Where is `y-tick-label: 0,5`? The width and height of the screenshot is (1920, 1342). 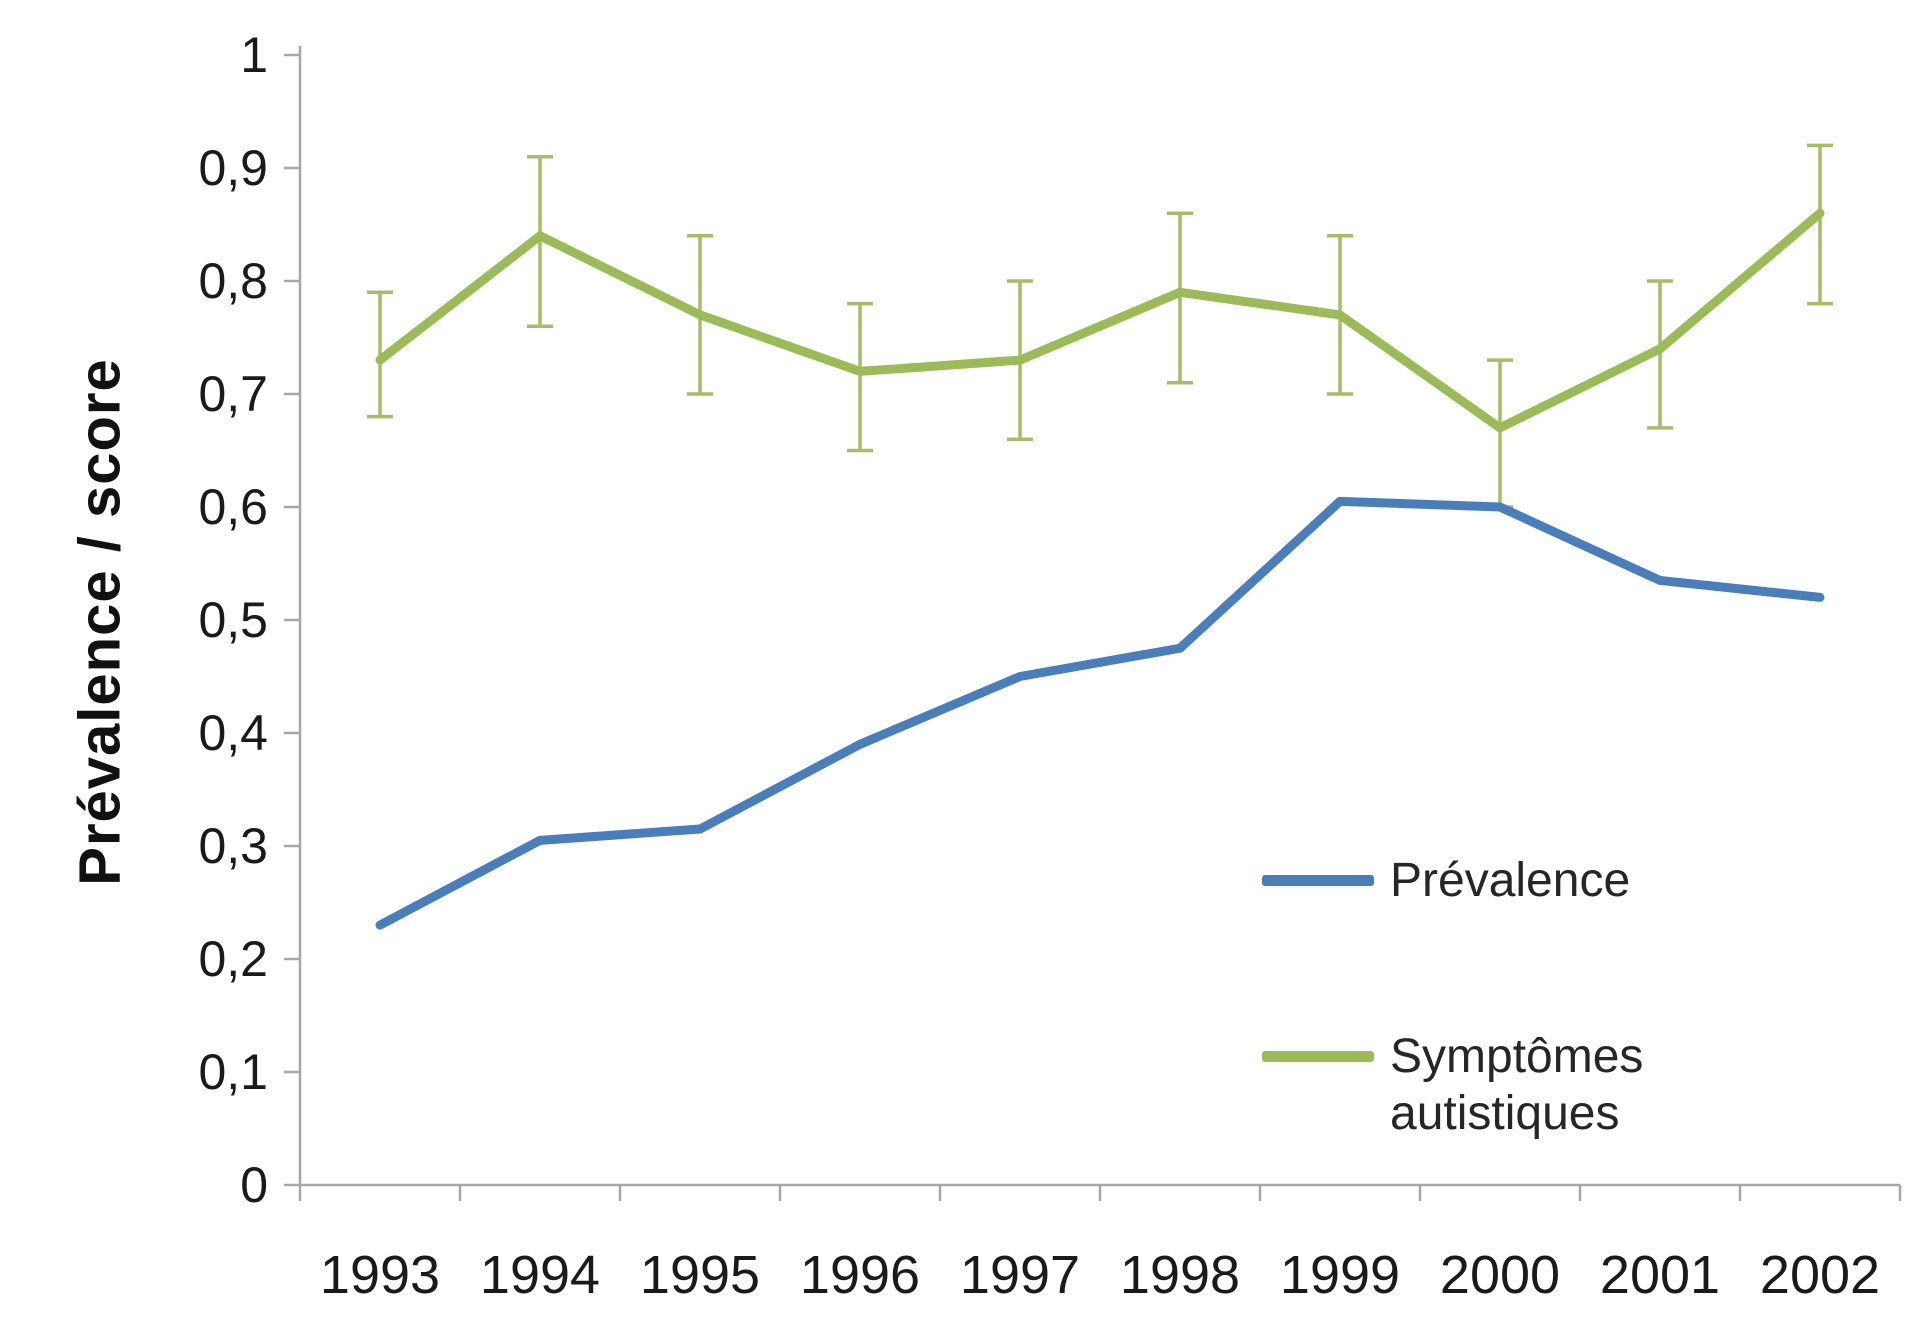
y-tick-label: 0,5 is located at coordinates (233, 620).